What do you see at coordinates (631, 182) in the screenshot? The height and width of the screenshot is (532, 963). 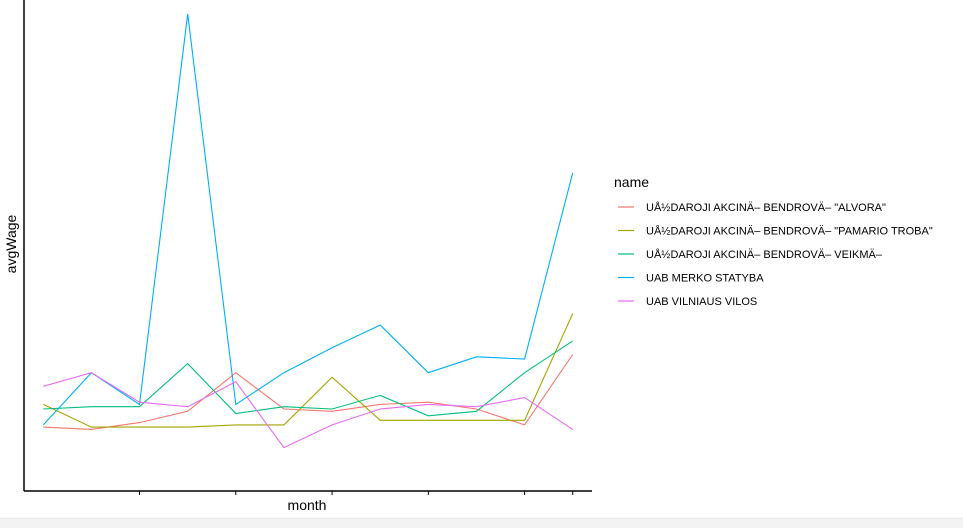 I see `legend-title: name` at bounding box center [631, 182].